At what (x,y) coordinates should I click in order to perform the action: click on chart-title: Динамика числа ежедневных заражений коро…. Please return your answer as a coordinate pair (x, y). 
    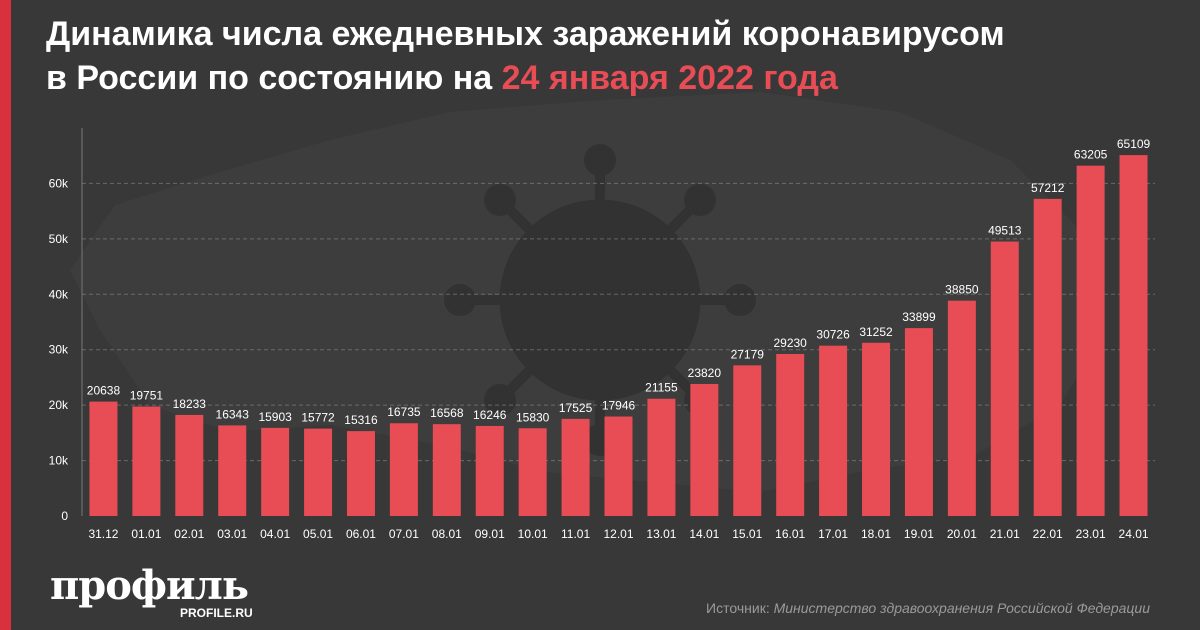
    Looking at the image, I should click on (525, 34).